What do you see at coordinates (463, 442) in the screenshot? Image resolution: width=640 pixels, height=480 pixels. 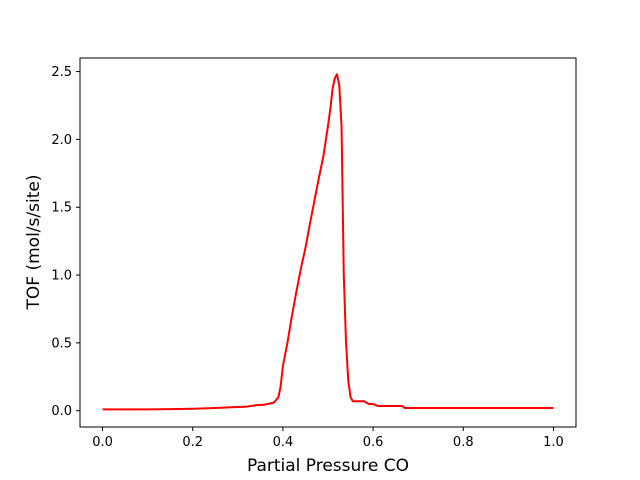 I see `x-tick-label: 0.8` at bounding box center [463, 442].